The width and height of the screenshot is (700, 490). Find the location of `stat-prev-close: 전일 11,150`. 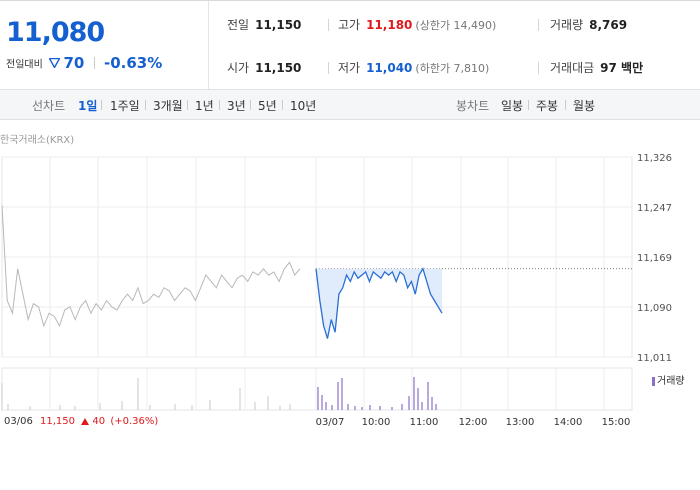

stat-prev-close: 전일 11,150 is located at coordinates (264, 25).